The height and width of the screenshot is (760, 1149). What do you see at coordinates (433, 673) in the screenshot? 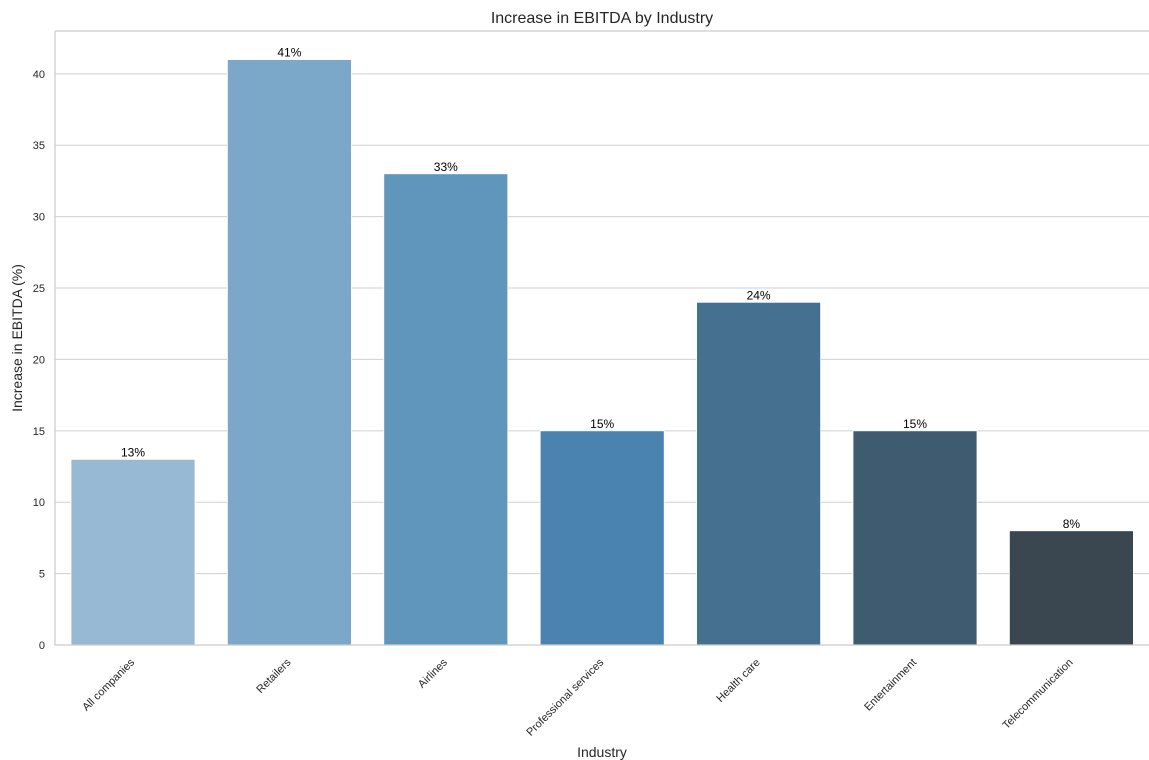
I see `x-tick-label: Airlines` at bounding box center [433, 673].